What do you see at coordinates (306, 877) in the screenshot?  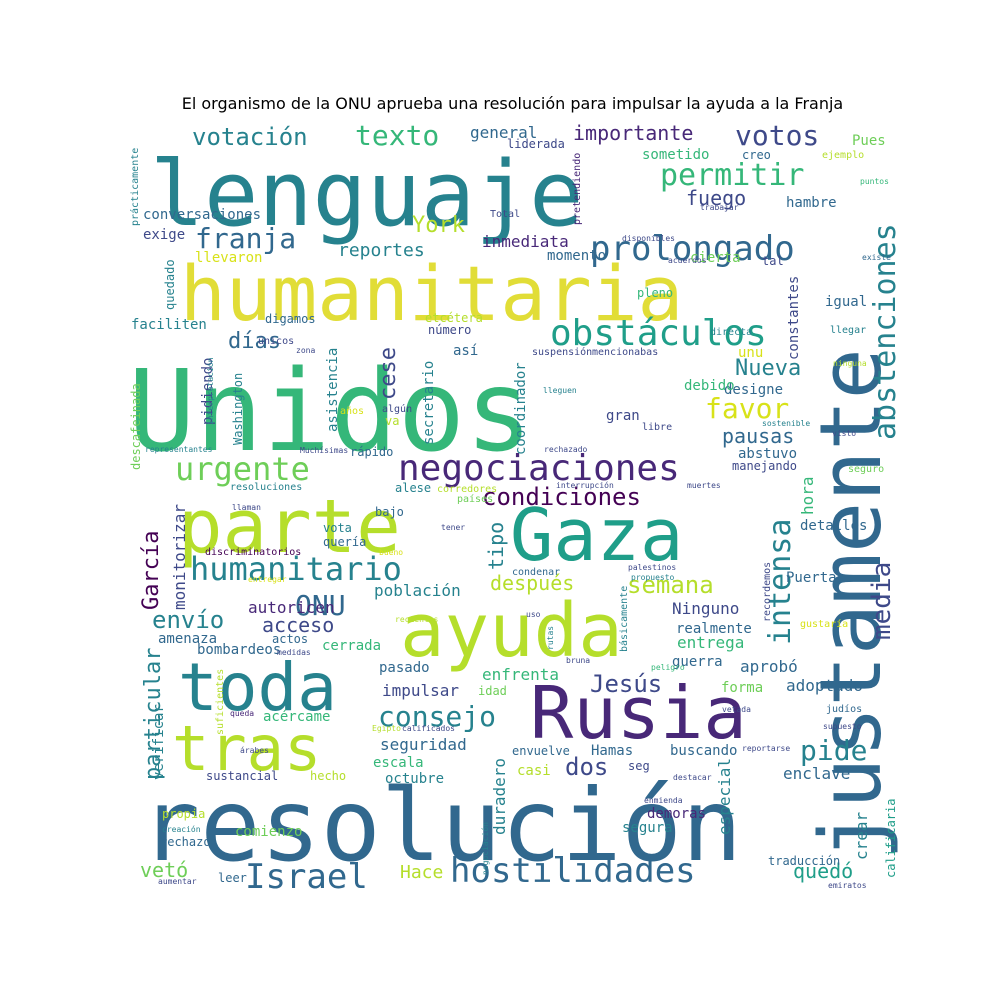 I see `word-israel: Israel` at bounding box center [306, 877].